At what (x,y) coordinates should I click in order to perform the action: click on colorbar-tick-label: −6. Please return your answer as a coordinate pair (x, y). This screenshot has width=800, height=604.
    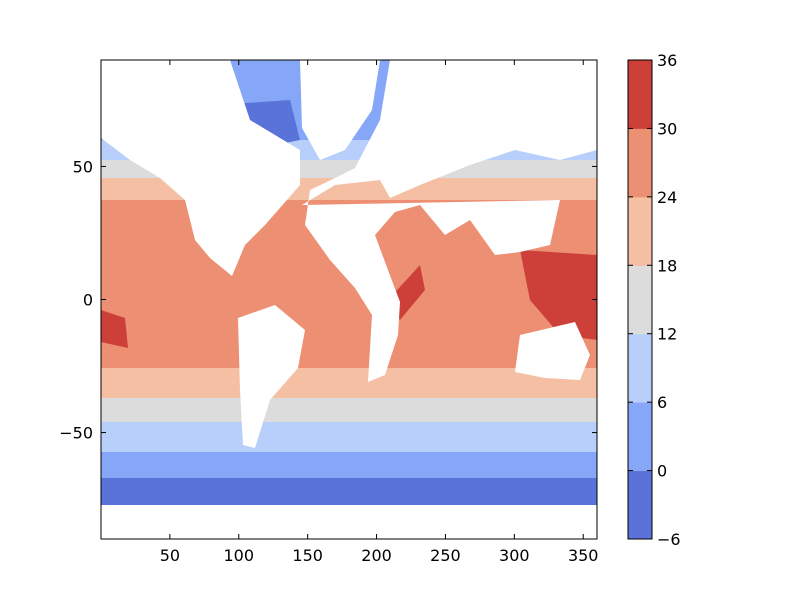
    Looking at the image, I should click on (669, 539).